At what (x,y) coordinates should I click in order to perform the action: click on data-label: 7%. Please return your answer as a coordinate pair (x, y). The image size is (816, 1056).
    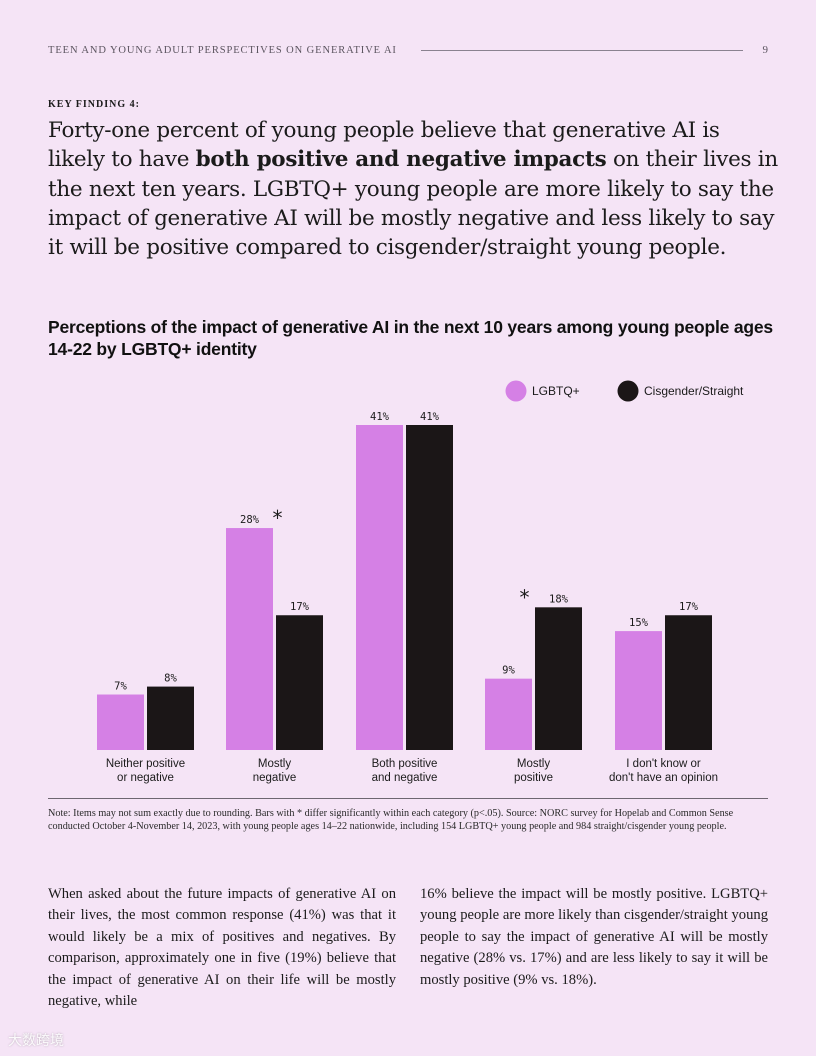
    Looking at the image, I should click on (120, 687).